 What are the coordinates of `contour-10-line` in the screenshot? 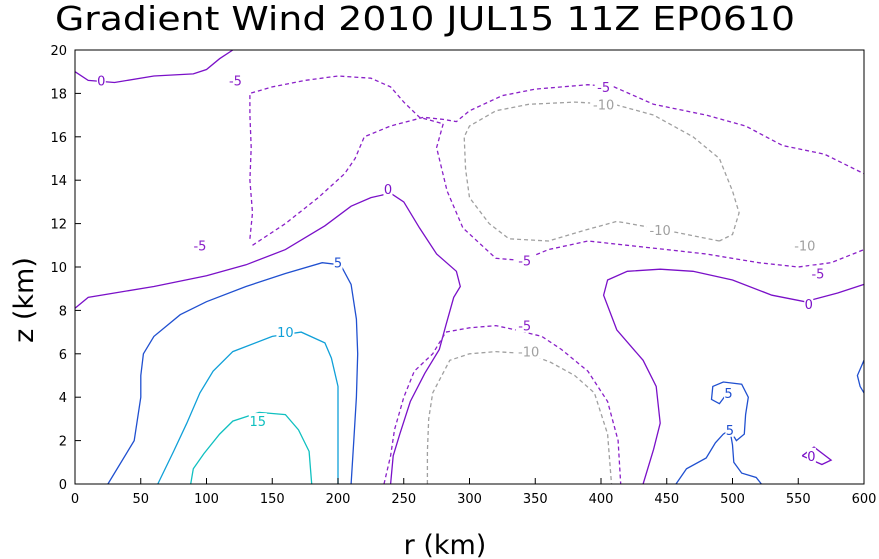 It's located at (248, 408).